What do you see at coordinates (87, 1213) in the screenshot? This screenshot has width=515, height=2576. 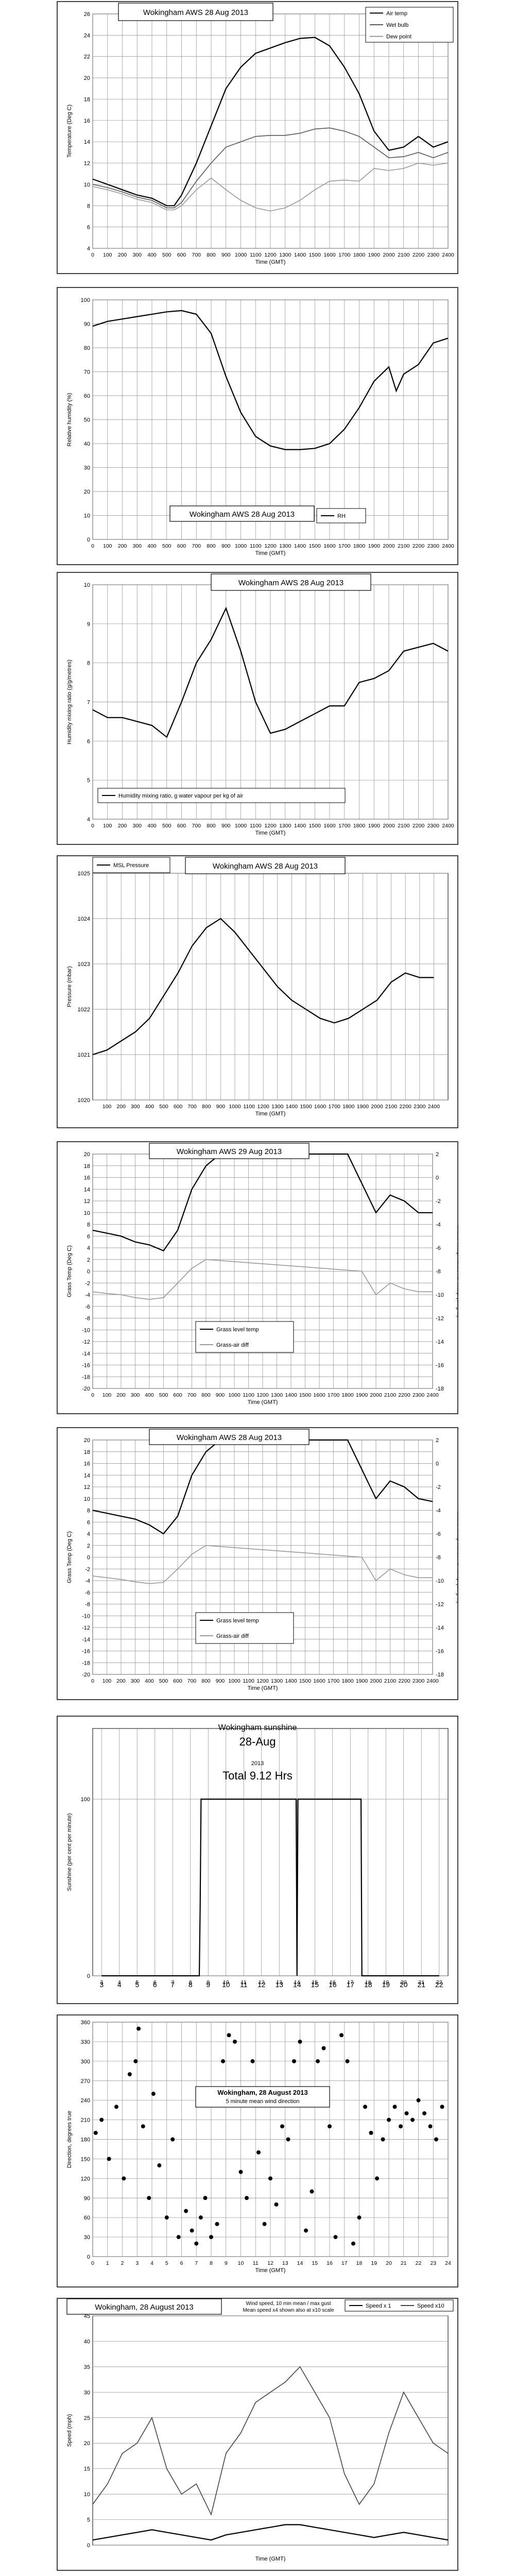 I see `y-tick-label: 10` at bounding box center [87, 1213].